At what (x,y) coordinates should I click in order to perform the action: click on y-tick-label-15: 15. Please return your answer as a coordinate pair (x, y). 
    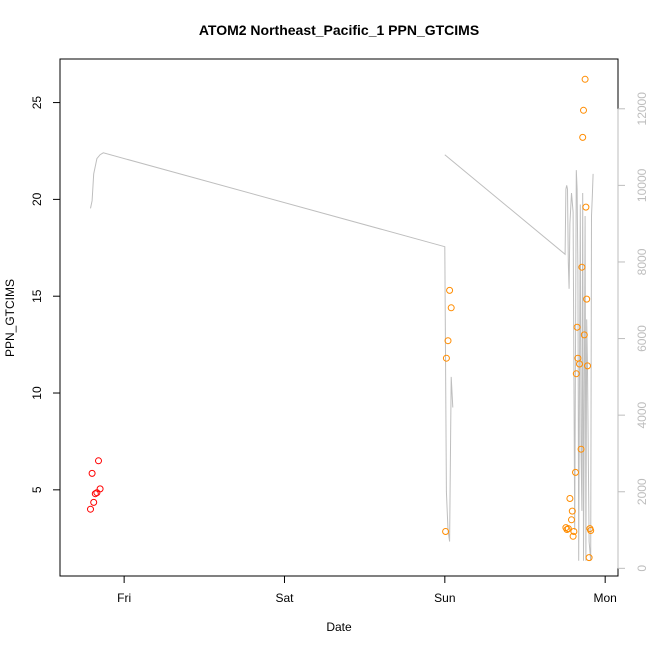
    Looking at the image, I should click on (37, 296).